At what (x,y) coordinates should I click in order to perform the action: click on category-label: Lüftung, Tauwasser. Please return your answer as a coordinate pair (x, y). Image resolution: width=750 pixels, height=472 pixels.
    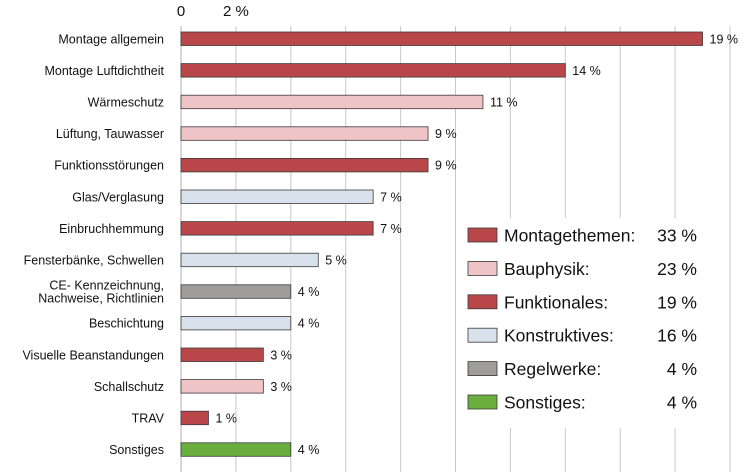
    Looking at the image, I should click on (110, 134).